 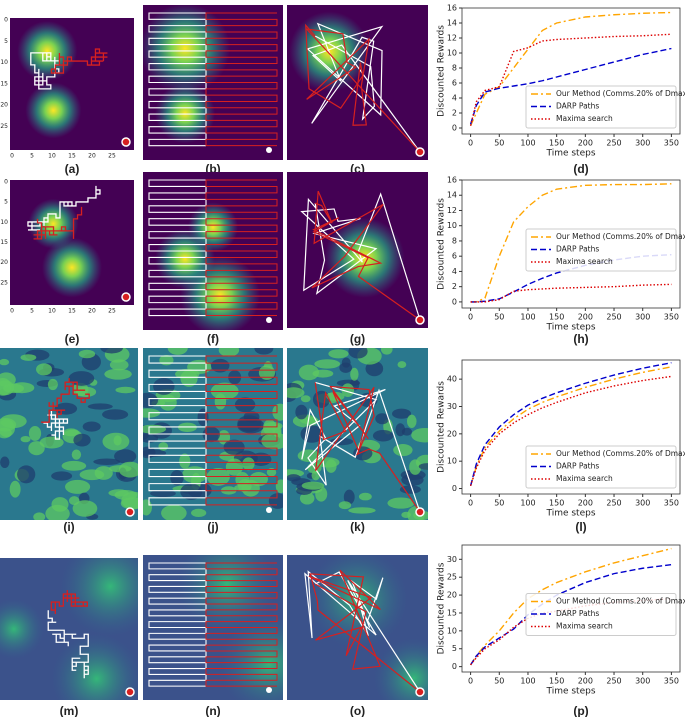 What do you see at coordinates (613, 503) in the screenshot?
I see `x-tick-label: 250` at bounding box center [613, 503].